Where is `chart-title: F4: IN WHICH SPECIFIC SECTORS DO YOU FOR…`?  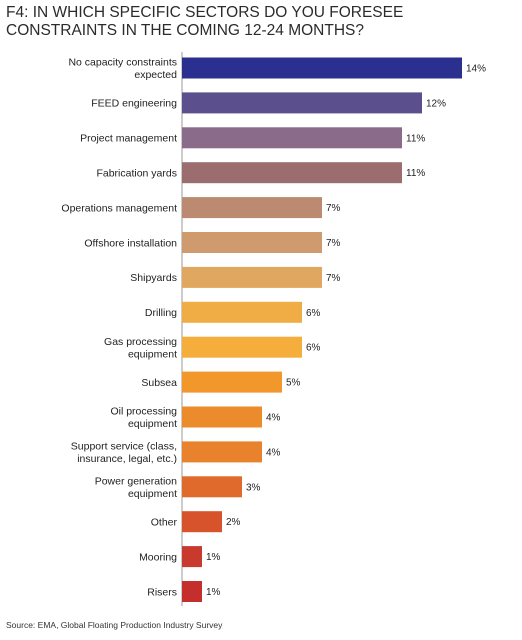
chart-title: F4: IN WHICH SPECIFIC SECTORS DO YOU FOR… is located at coordinates (205, 21).